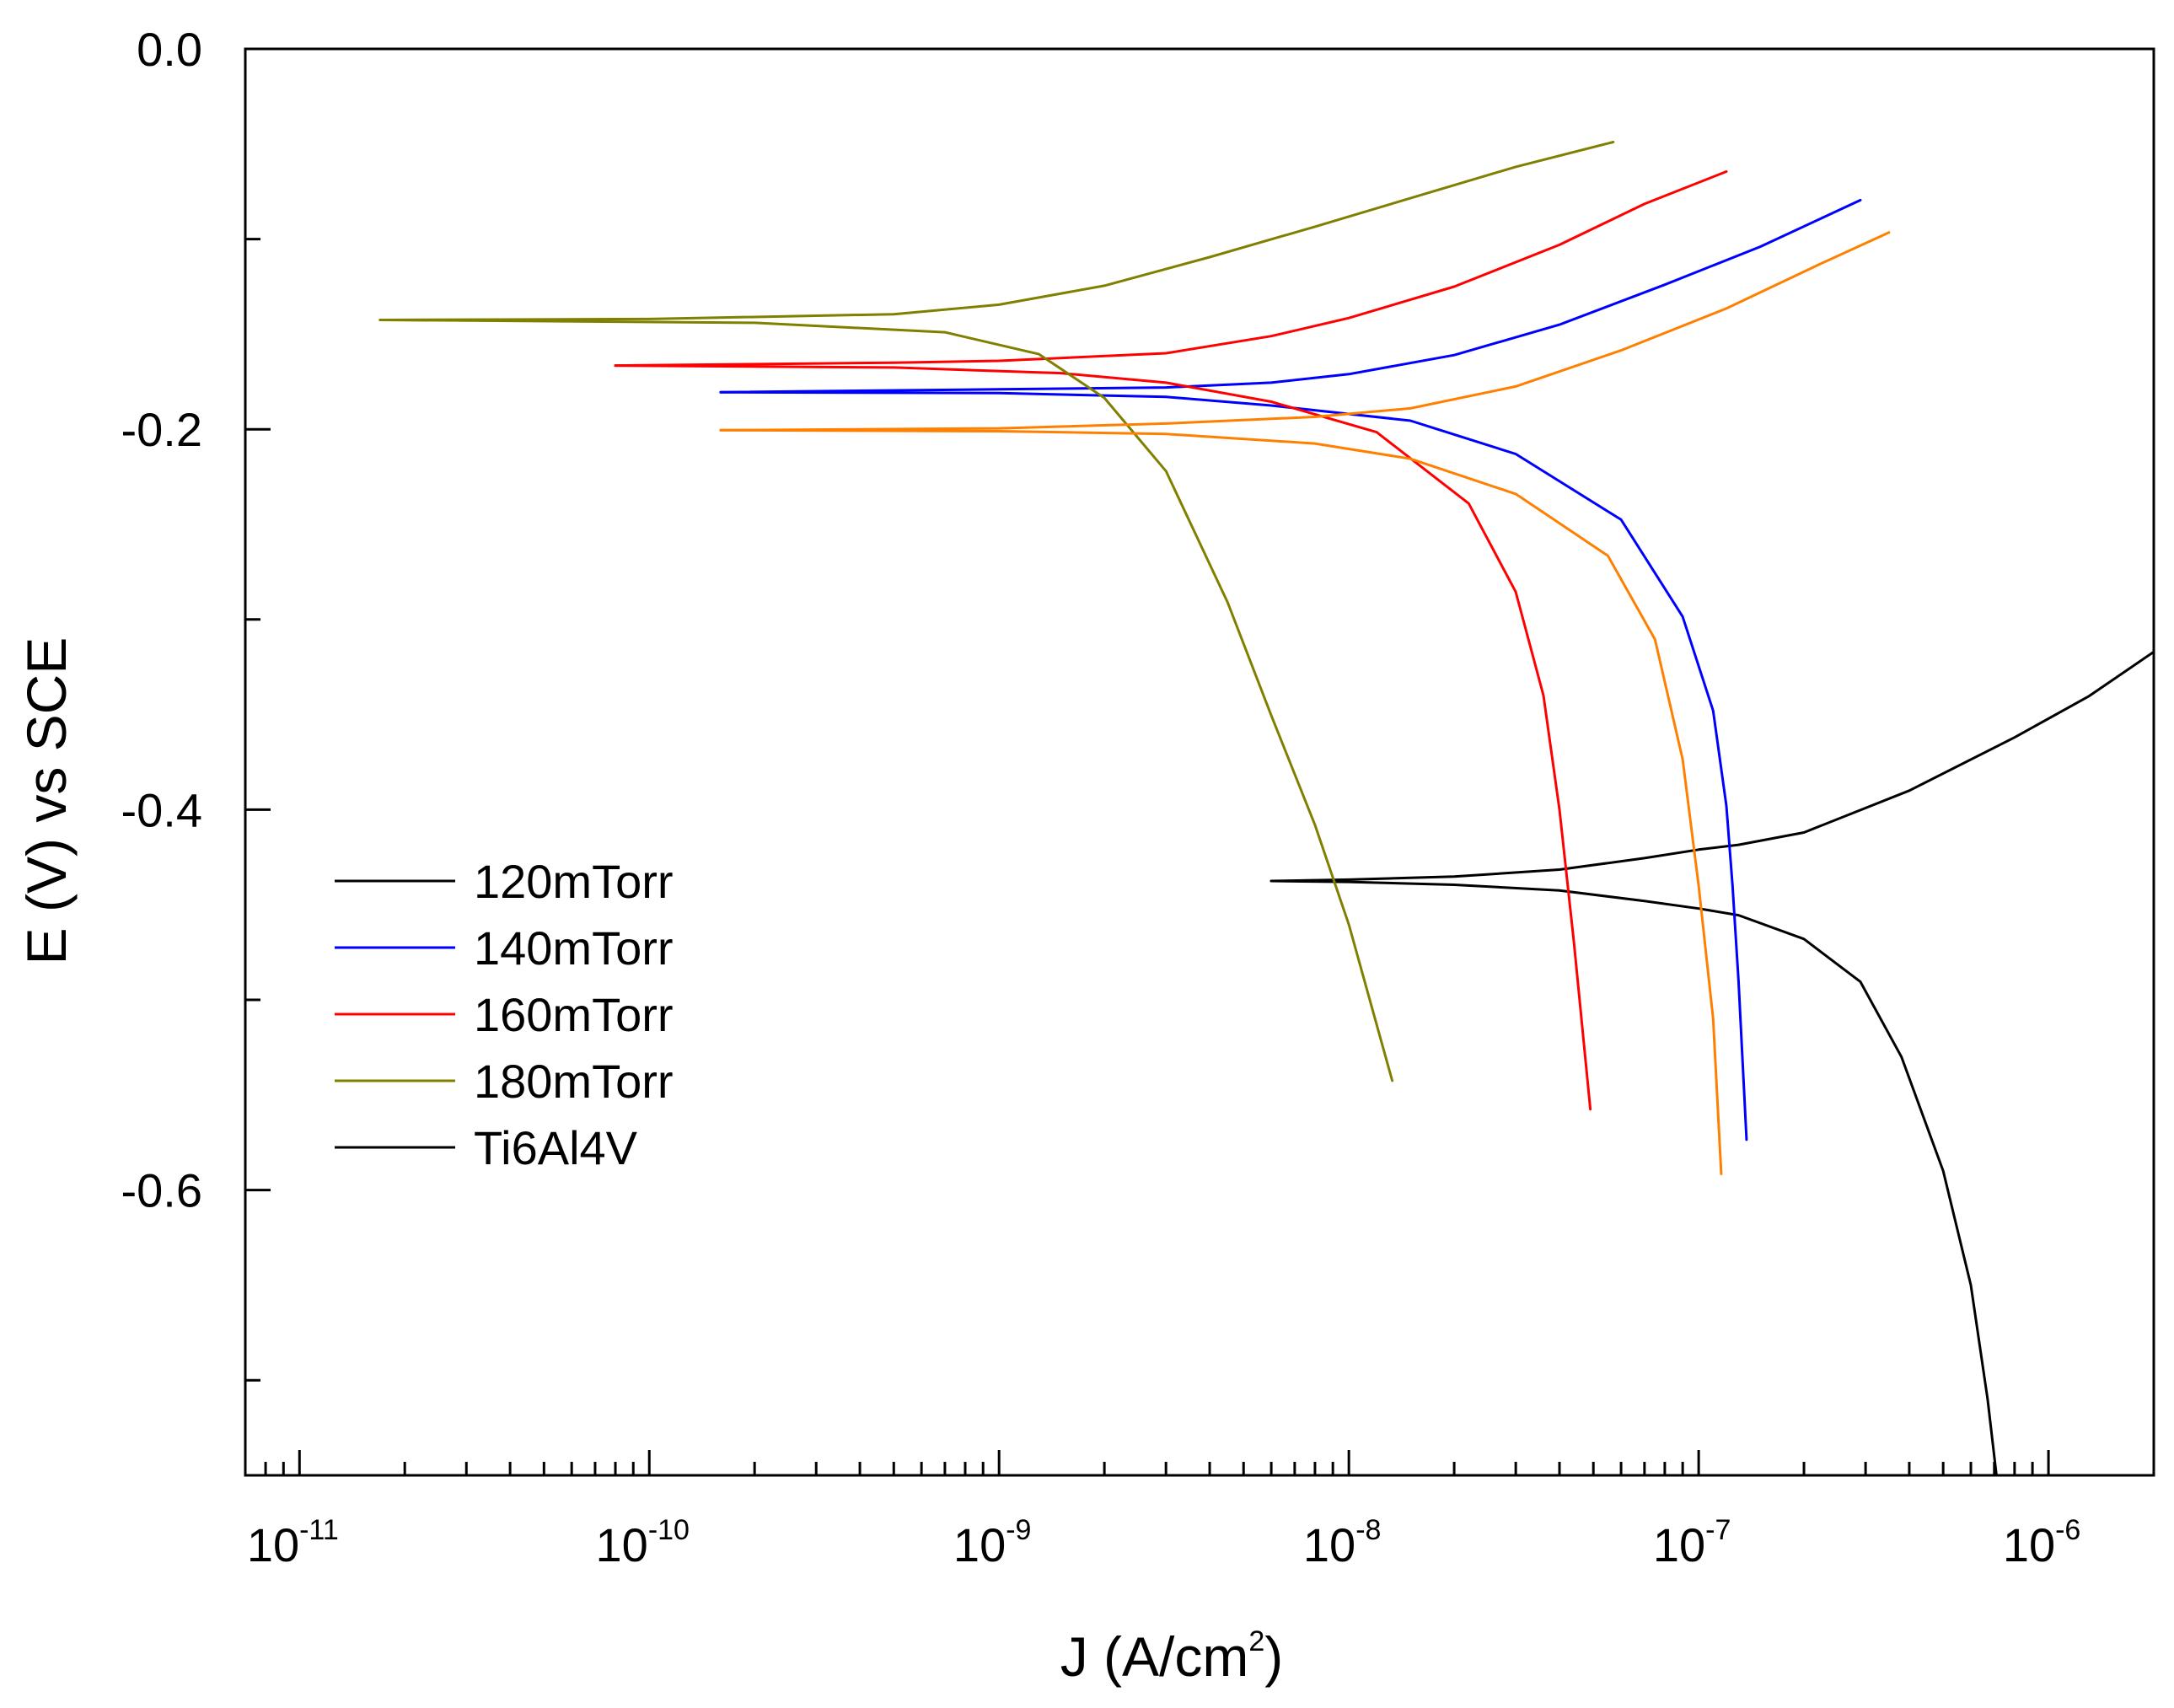 Image resolution: width=2174 pixels, height=1708 pixels. I want to click on x-tick-label: 10⁻⁹, so click(993, 1543).